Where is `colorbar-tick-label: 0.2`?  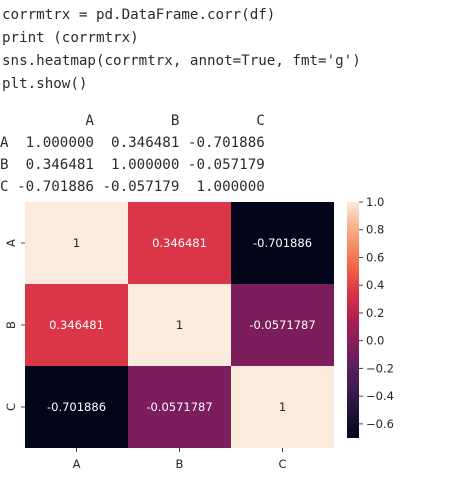
colorbar-tick-label: 0.2 is located at coordinates (375, 313).